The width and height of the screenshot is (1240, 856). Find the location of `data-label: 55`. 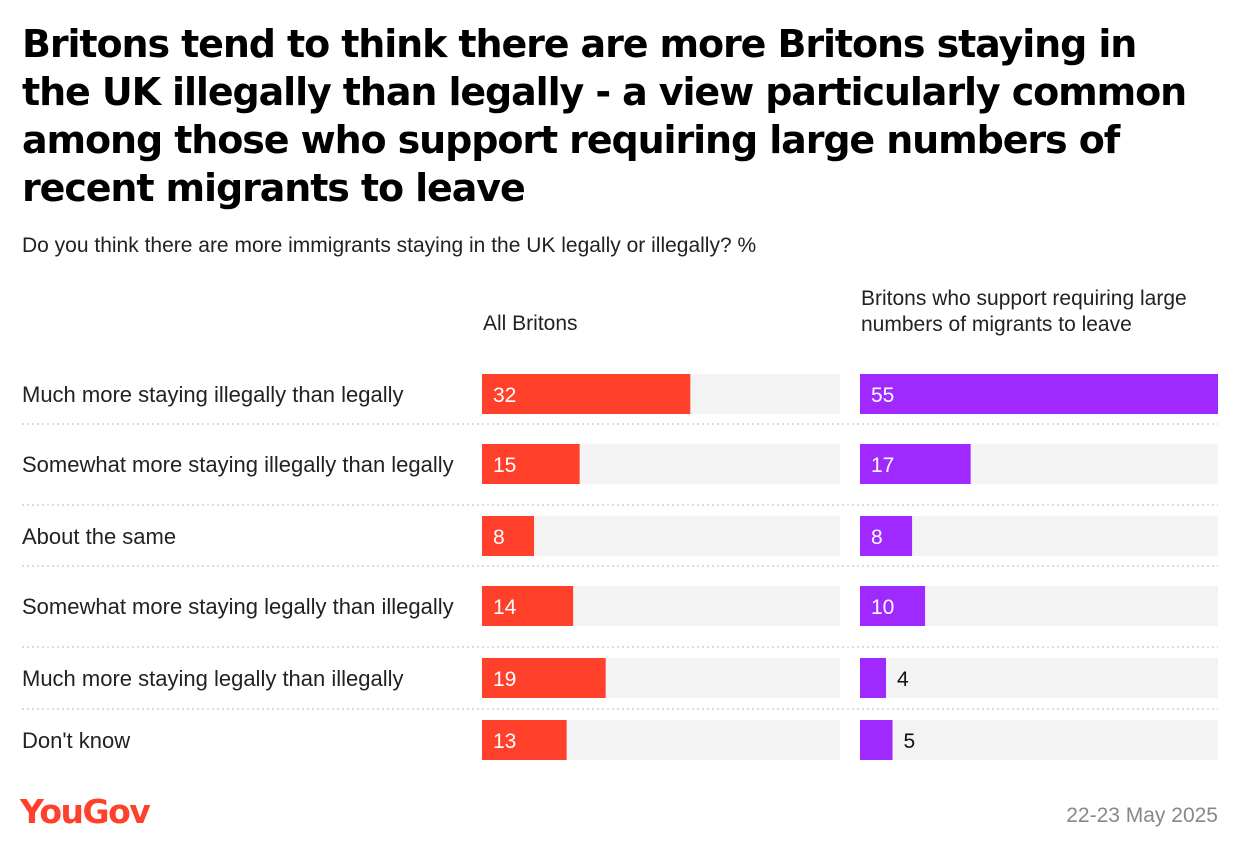

data-label: 55 is located at coordinates (882, 395).